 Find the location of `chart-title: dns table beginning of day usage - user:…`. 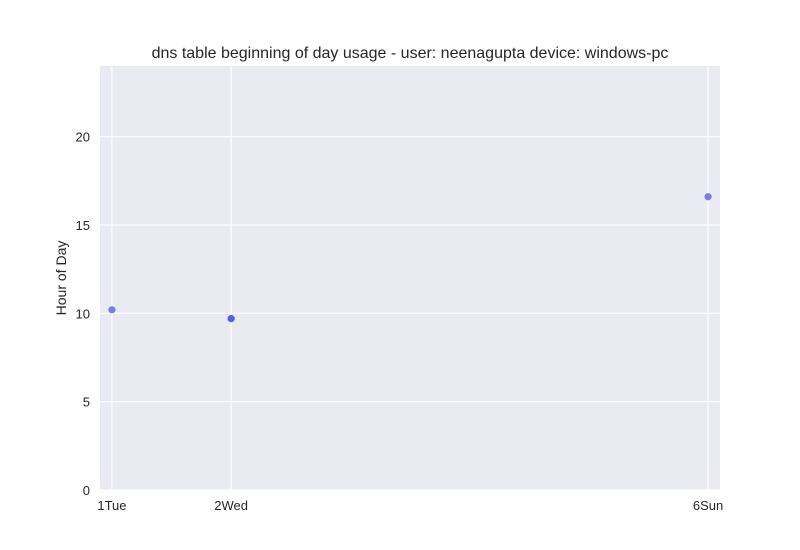

chart-title: dns table beginning of day usage - user:… is located at coordinates (410, 53).